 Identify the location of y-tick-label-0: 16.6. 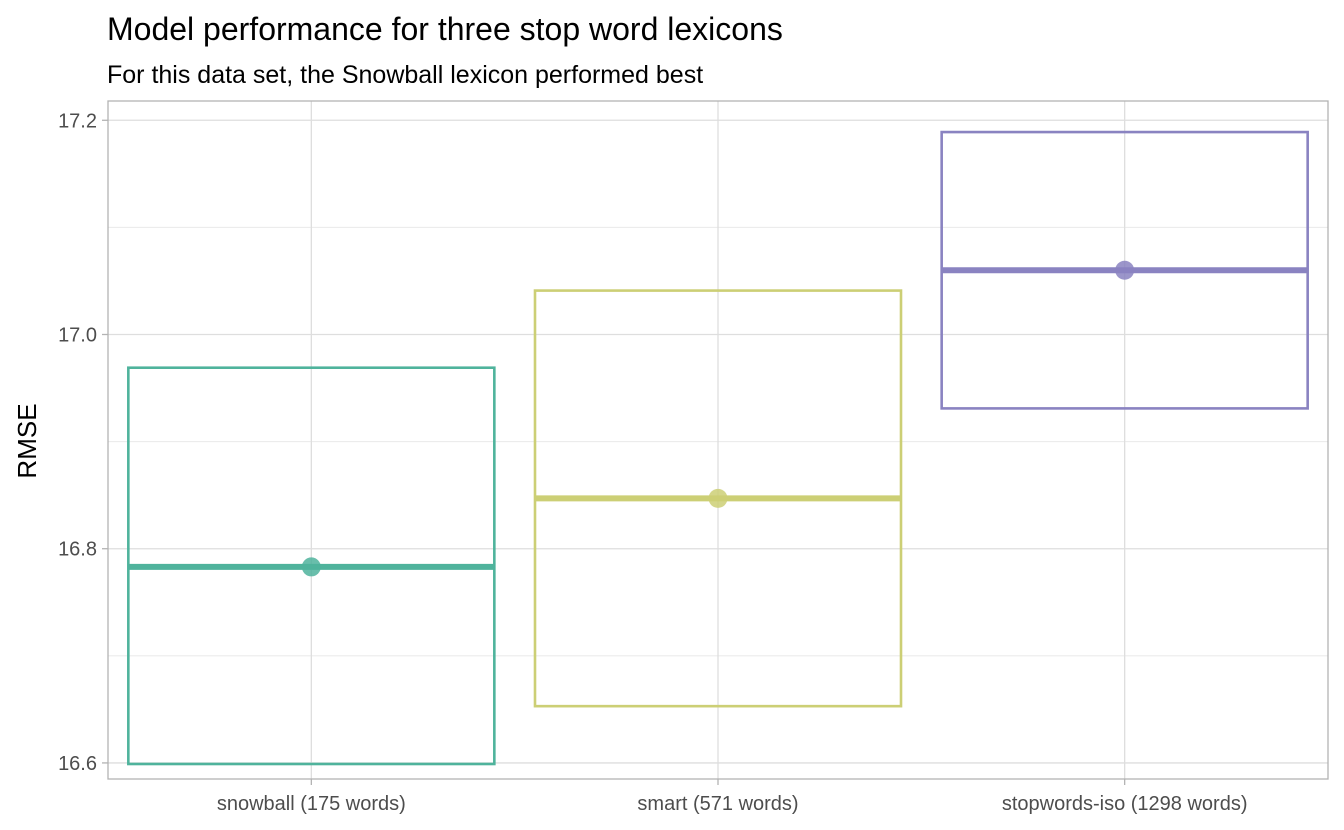
(77, 764).